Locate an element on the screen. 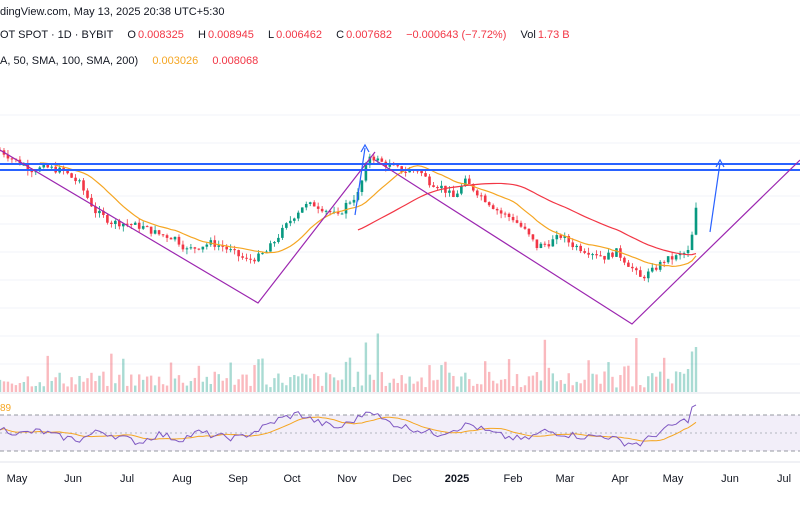 This screenshot has height=511, width=800. x-tick-label: Nov is located at coordinates (347, 479).